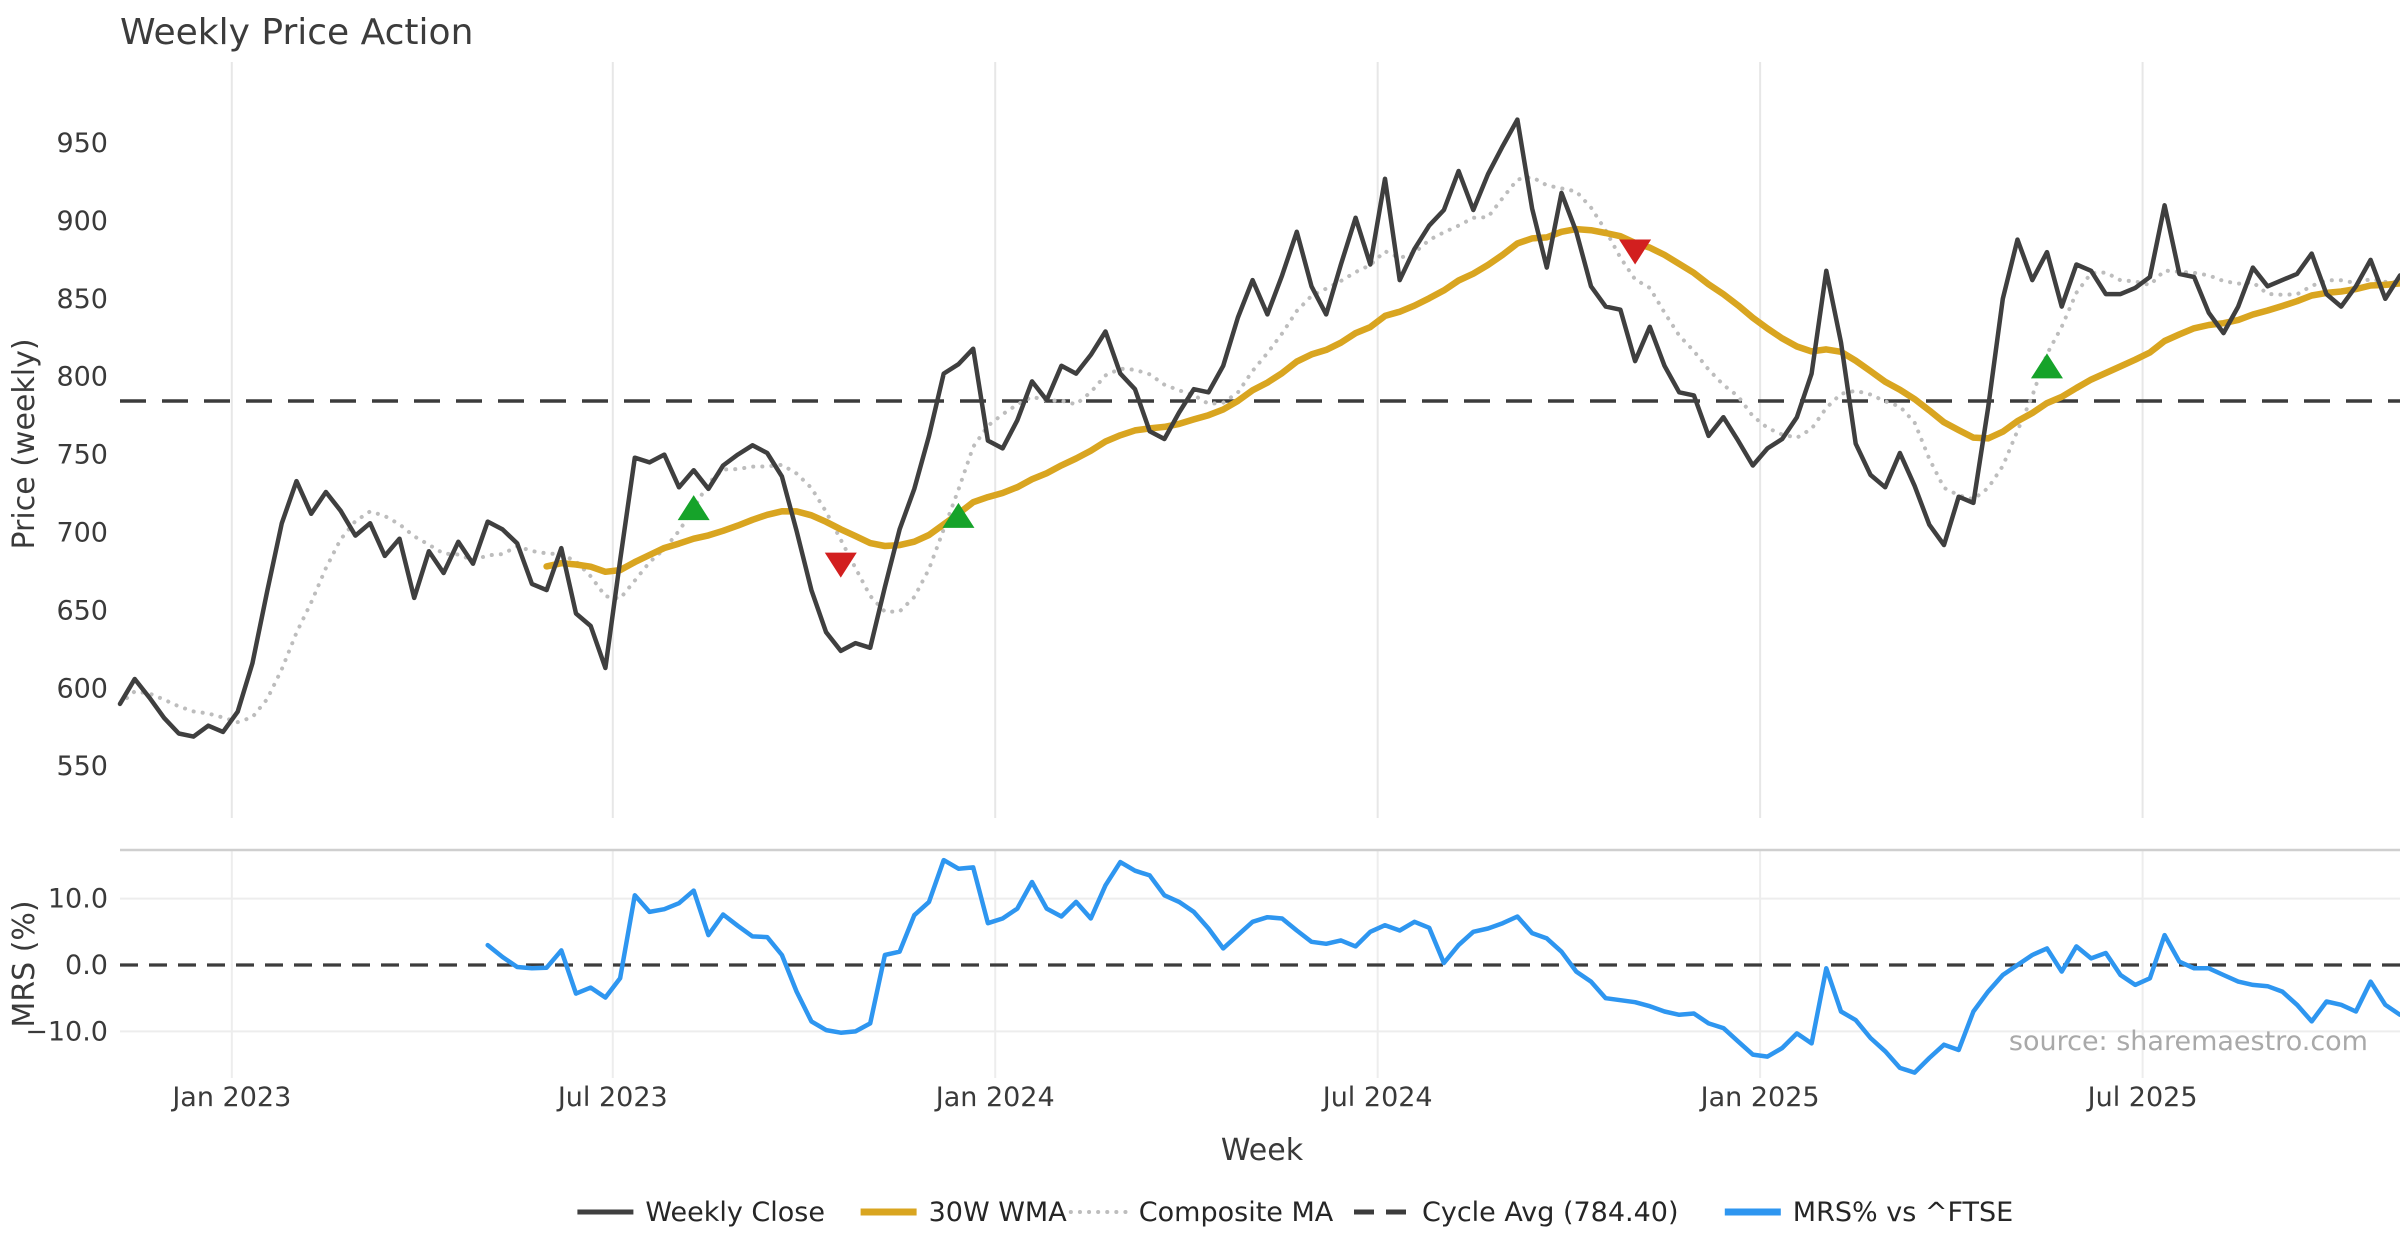 The height and width of the screenshot is (1260, 2400). I want to click on price-tick-label: 650, so click(82, 610).